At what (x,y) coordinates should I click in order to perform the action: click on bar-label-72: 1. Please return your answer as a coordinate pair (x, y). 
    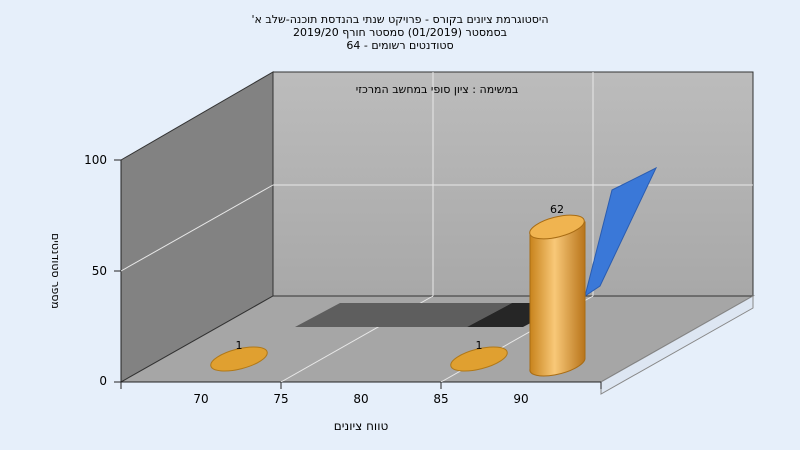
    Looking at the image, I should click on (239, 345).